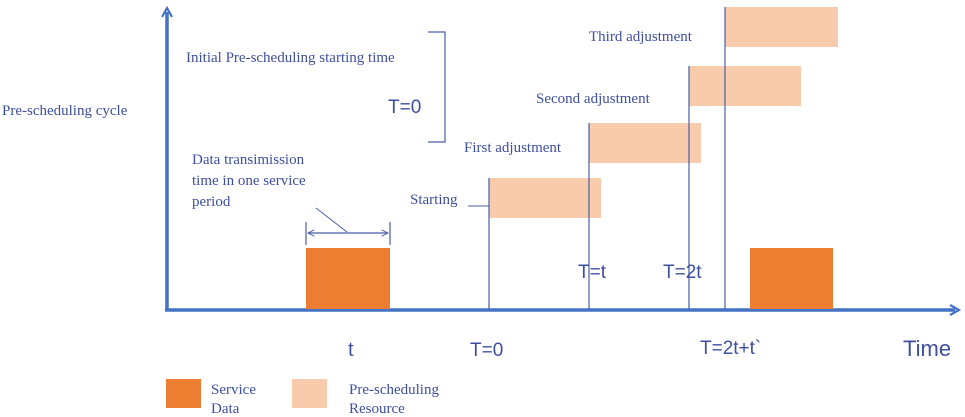 The image size is (965, 417). What do you see at coordinates (331, 220) in the screenshot?
I see `width-indicator-leader` at bounding box center [331, 220].